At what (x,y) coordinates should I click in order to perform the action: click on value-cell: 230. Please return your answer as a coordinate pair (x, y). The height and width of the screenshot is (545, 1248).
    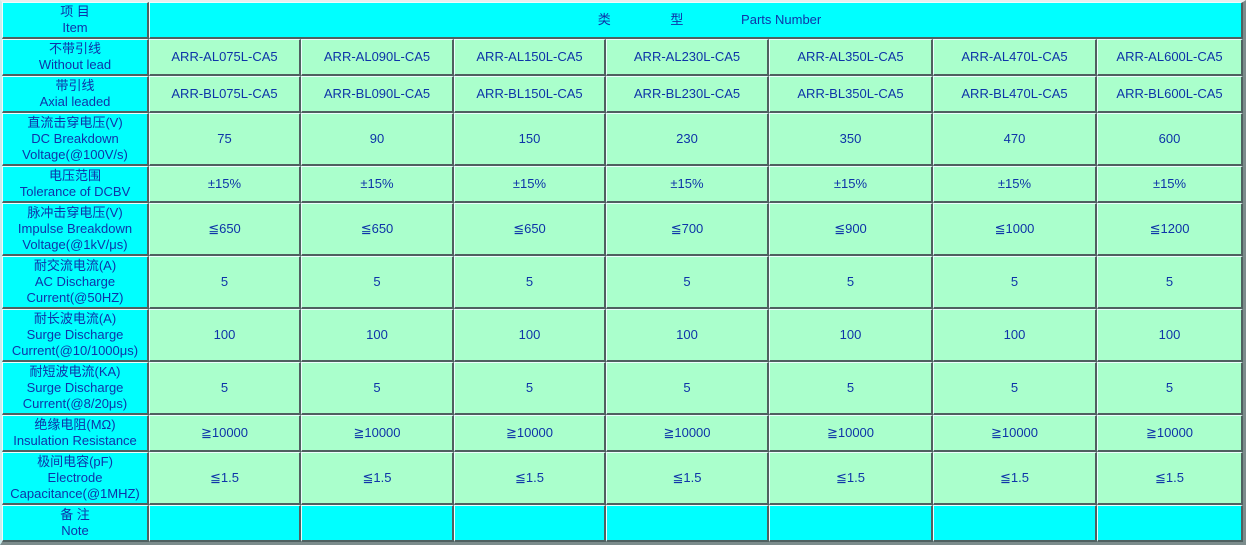
    Looking at the image, I should click on (687, 139).